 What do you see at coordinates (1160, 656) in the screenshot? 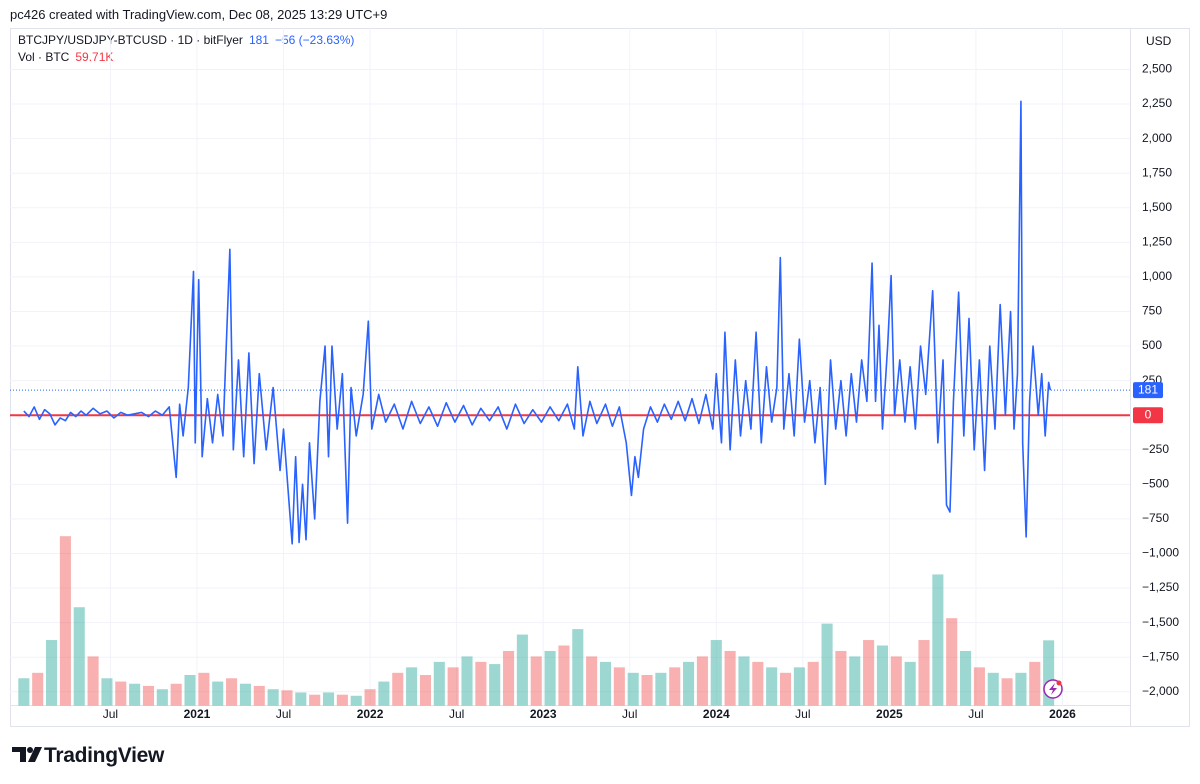
I see `y-tick-label: −1,750` at bounding box center [1160, 656].